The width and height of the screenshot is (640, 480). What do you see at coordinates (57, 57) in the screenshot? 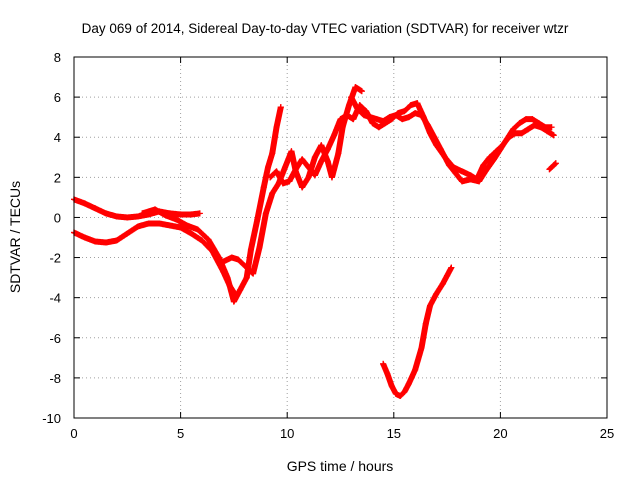
I see `y-tick-label: 8` at bounding box center [57, 57].